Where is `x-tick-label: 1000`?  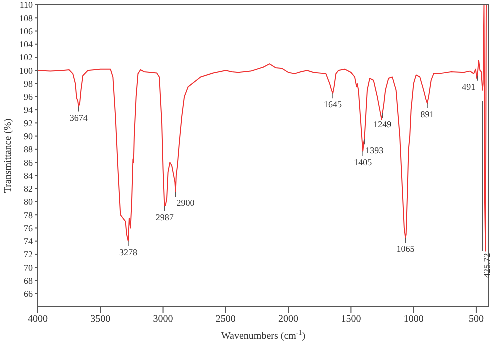
x-tick-label: 1000 is located at coordinates (414, 320).